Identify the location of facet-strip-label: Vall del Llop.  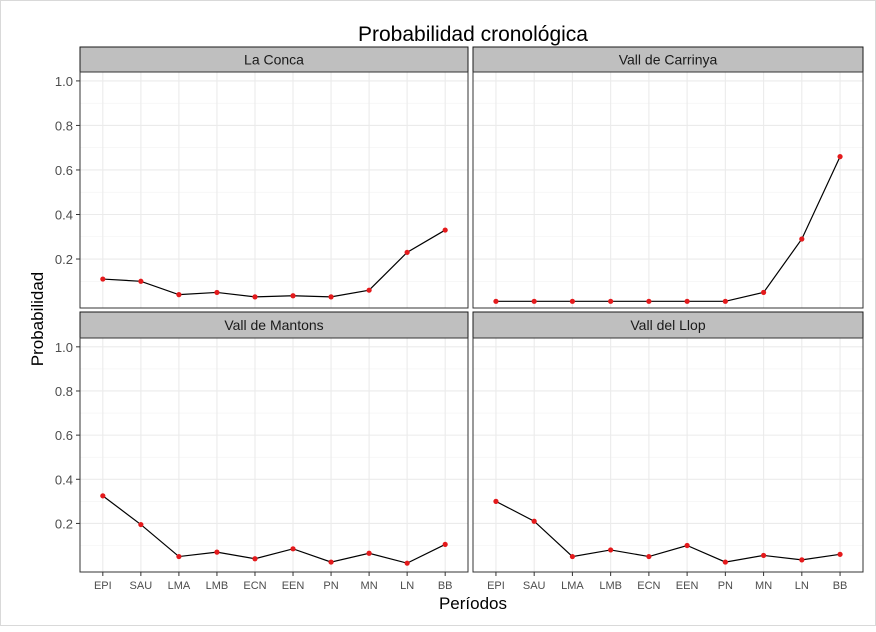
(667, 325).